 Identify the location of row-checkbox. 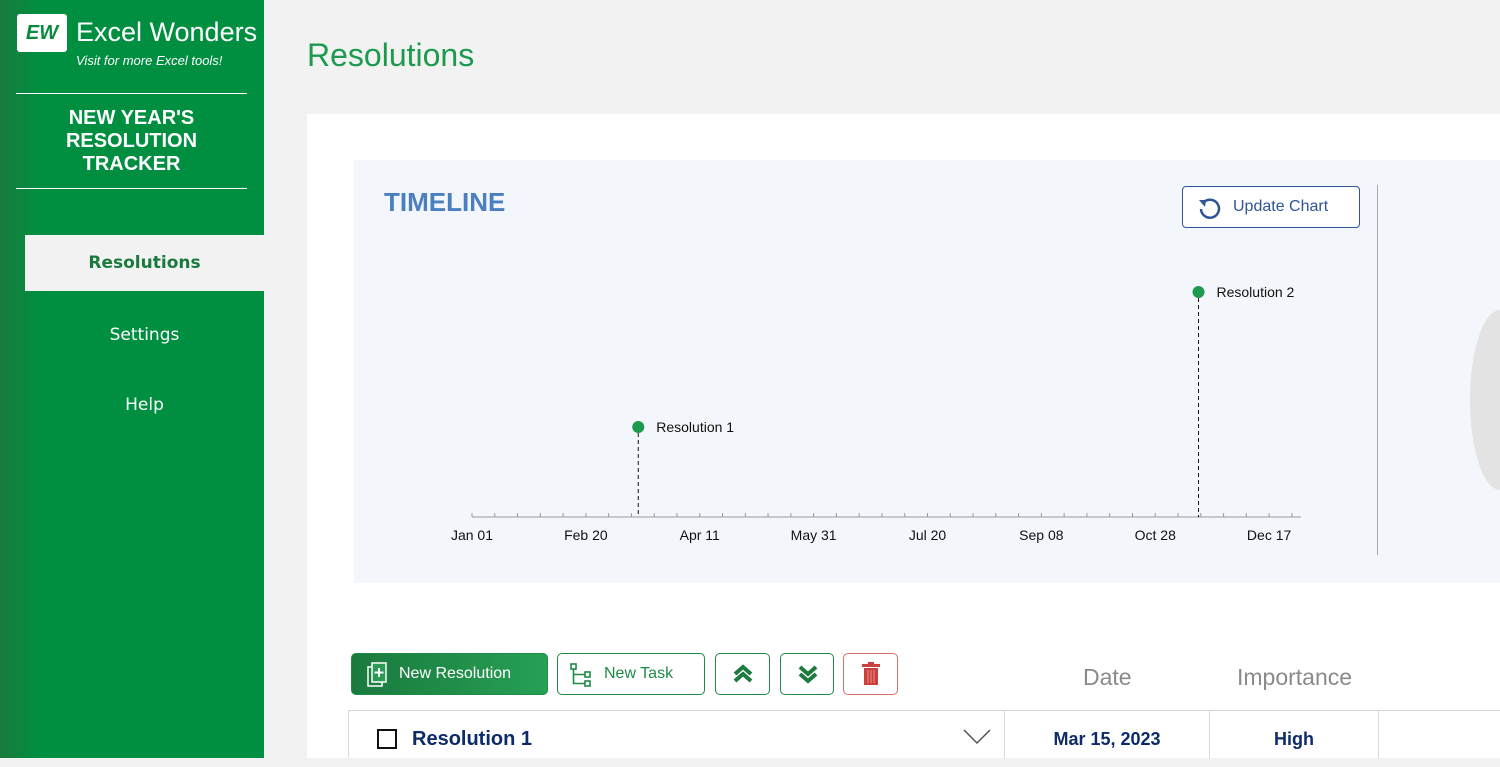
(387, 739).